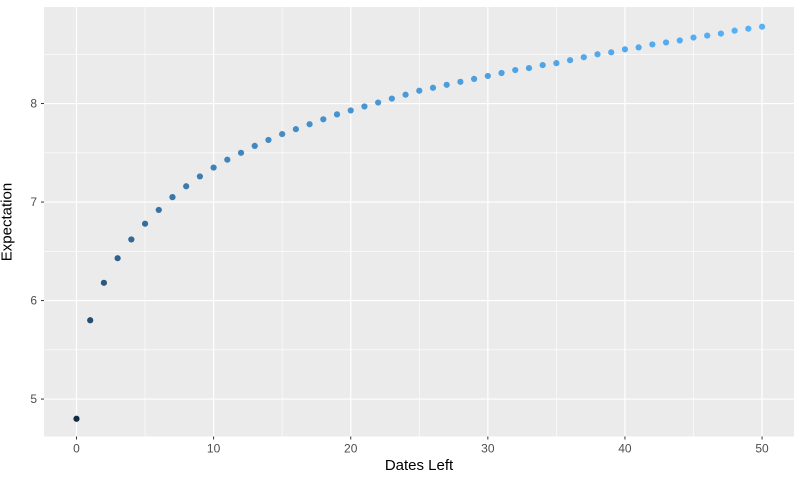 This screenshot has height=480, width=804. What do you see at coordinates (33, 301) in the screenshot?
I see `y-tick-label: 6` at bounding box center [33, 301].